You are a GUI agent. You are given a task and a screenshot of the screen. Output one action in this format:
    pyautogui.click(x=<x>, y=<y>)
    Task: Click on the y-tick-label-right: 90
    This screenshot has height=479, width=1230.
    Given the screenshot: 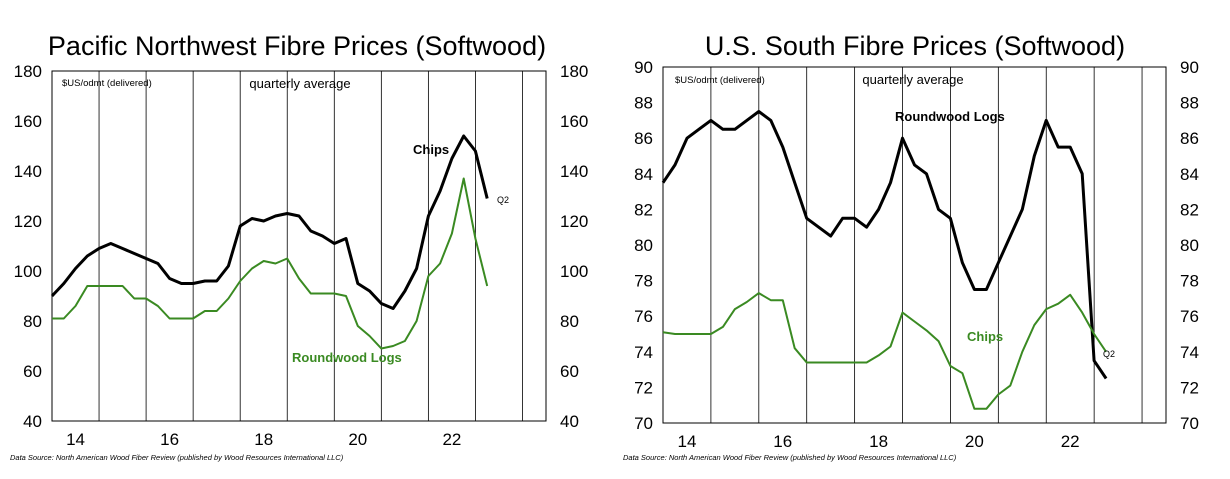 What is the action you would take?
    pyautogui.click(x=1189, y=67)
    